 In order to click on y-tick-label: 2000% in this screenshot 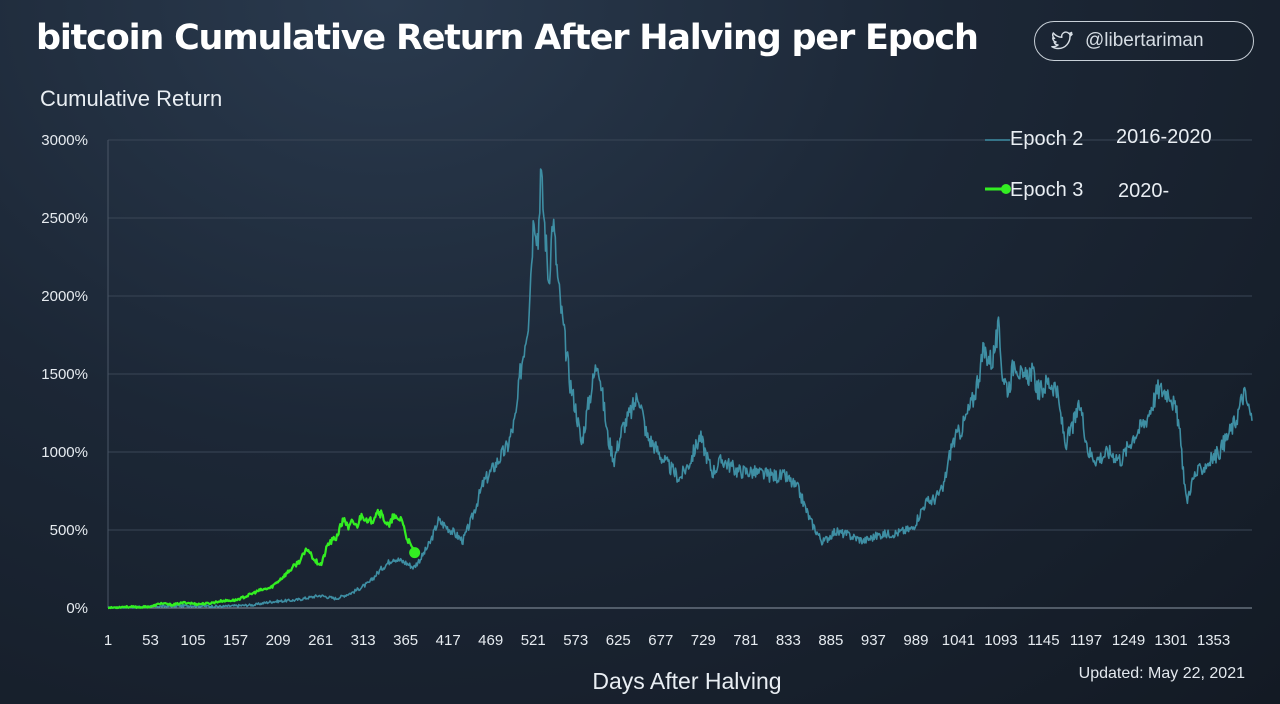, I will do `click(64, 296)`.